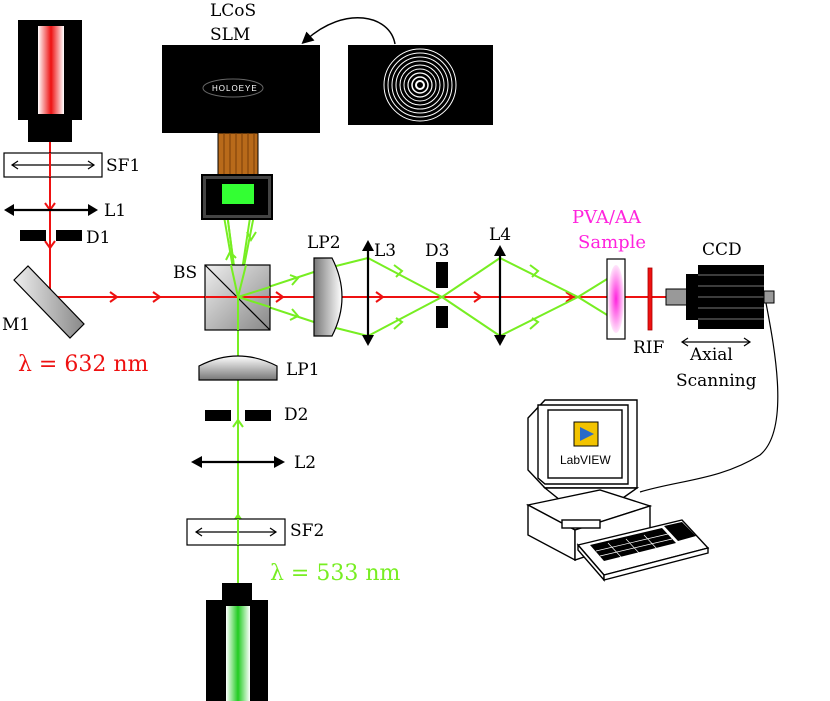 The image size is (830, 701). I want to click on label-scanning: Scanning, so click(716, 381).